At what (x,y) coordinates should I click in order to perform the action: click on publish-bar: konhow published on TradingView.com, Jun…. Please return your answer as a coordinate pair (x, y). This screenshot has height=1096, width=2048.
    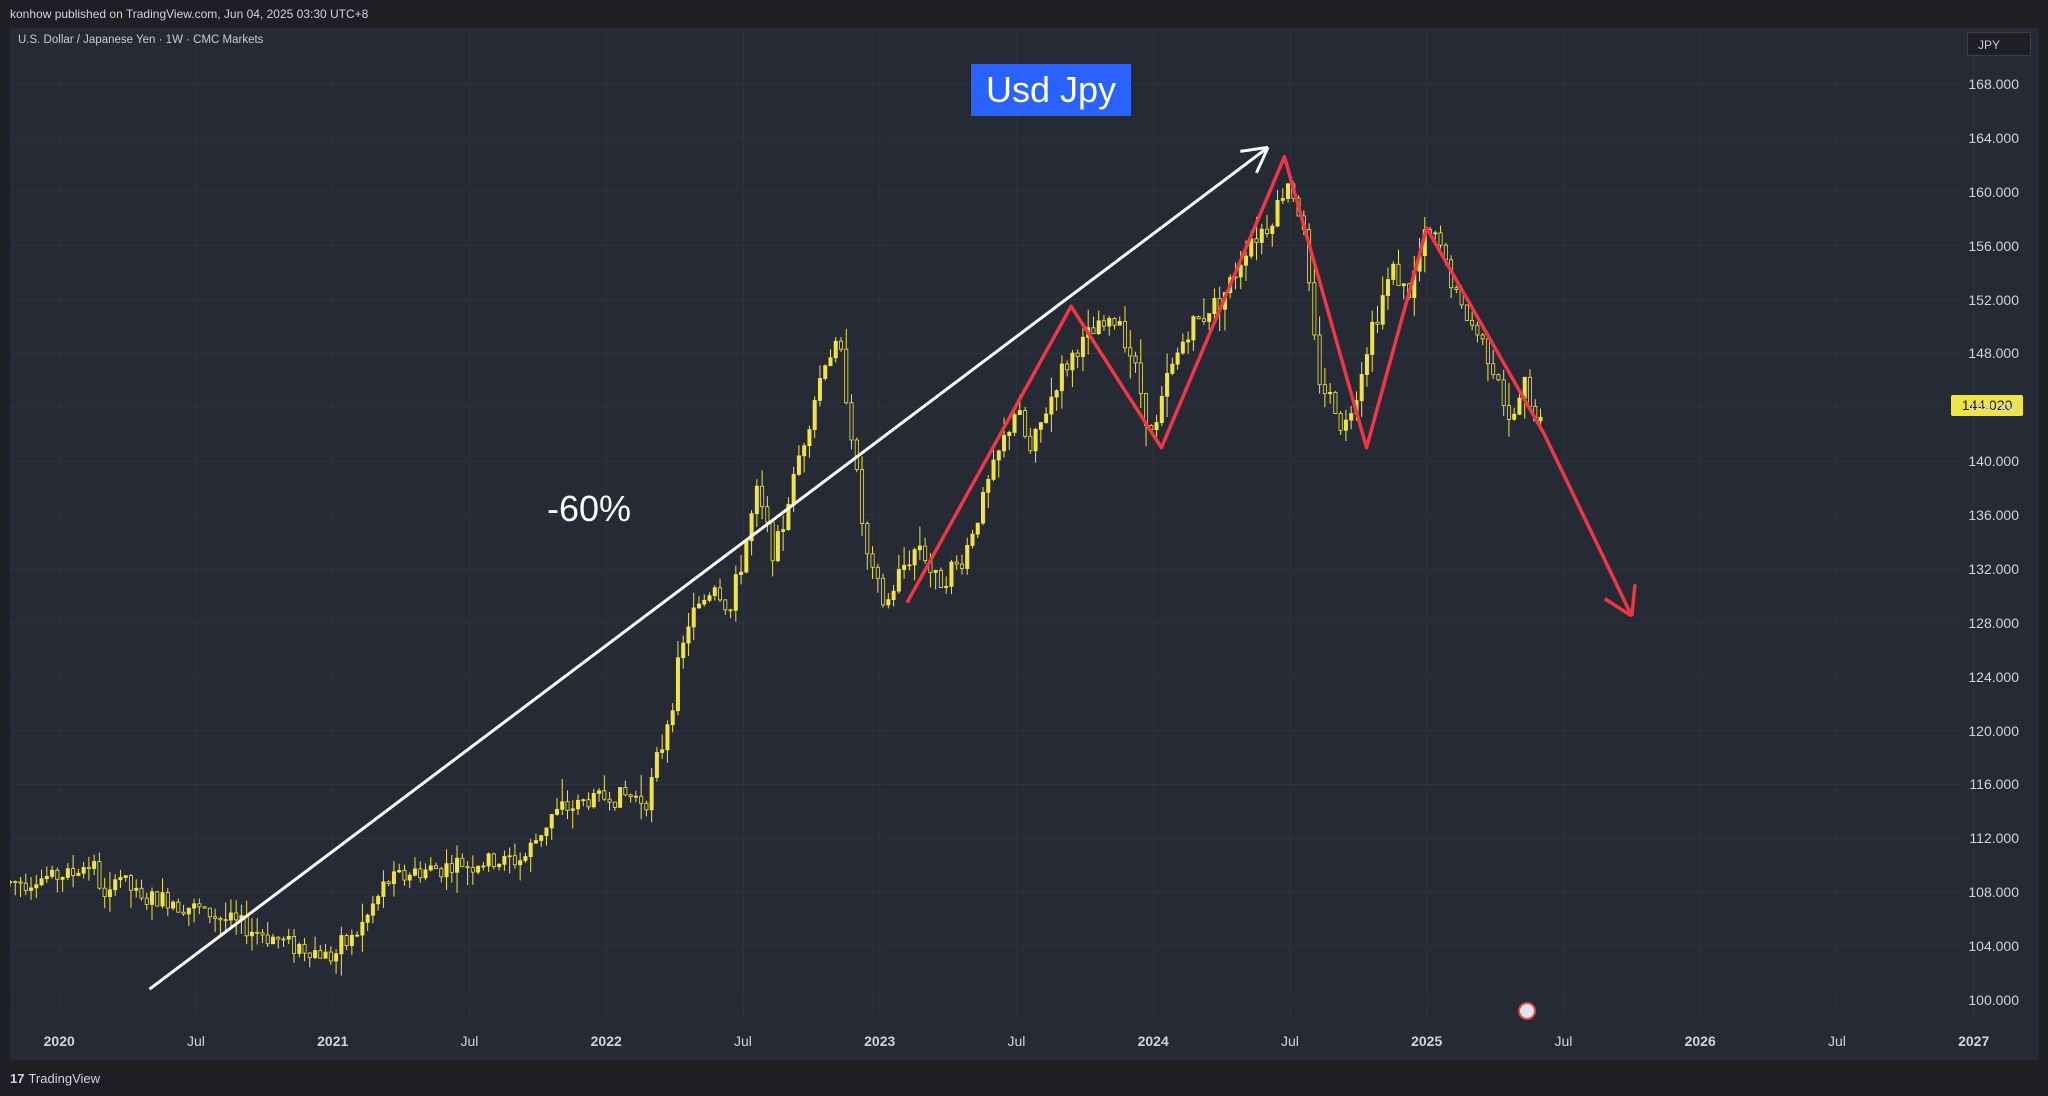
    Looking at the image, I should click on (1024, 13).